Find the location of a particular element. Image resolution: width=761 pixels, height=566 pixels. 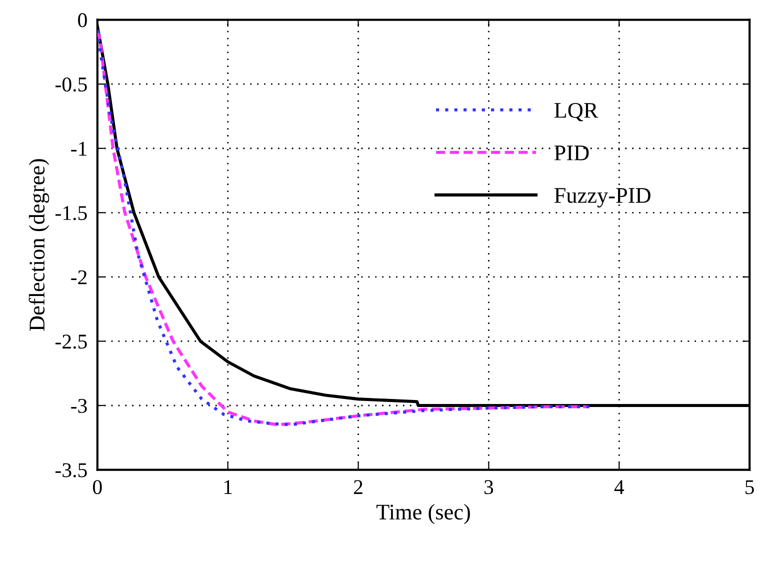

y-tick-label: -2.5 is located at coordinates (71, 341).